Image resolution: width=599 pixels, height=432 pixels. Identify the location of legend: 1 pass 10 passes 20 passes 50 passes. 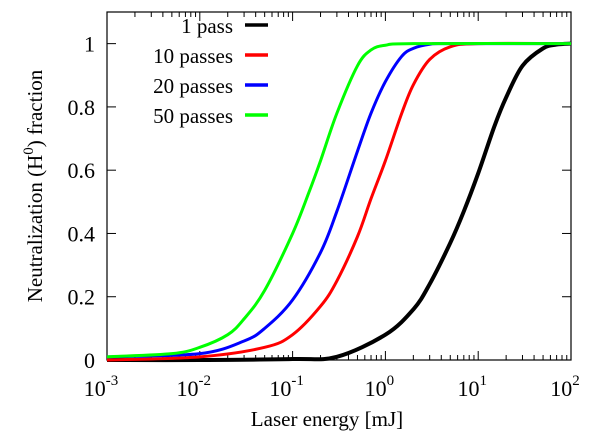
(210, 71).